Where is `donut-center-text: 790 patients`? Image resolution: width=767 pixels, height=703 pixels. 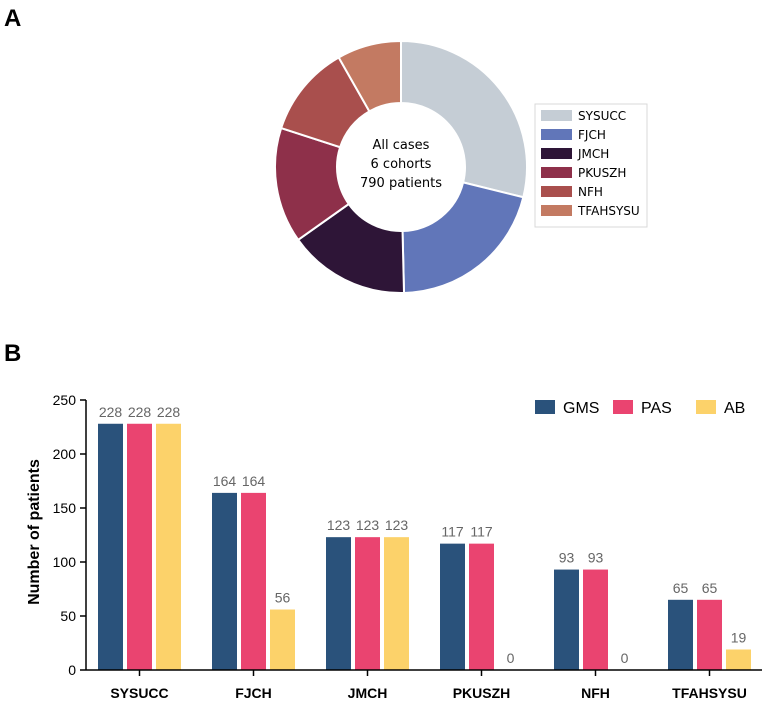 donut-center-text: 790 patients is located at coordinates (401, 183).